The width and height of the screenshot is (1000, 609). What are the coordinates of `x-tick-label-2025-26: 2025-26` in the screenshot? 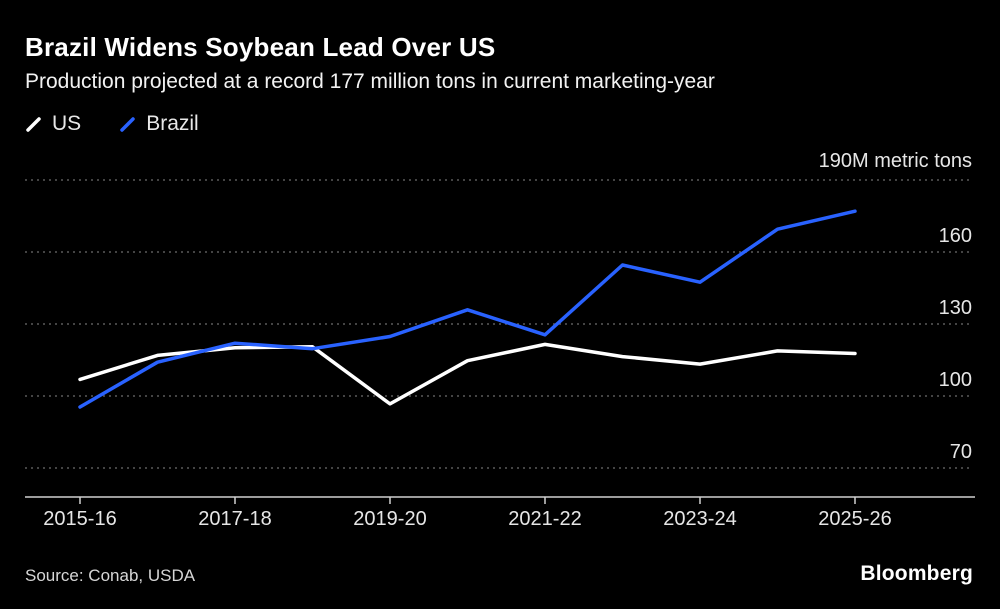 It's located at (855, 519).